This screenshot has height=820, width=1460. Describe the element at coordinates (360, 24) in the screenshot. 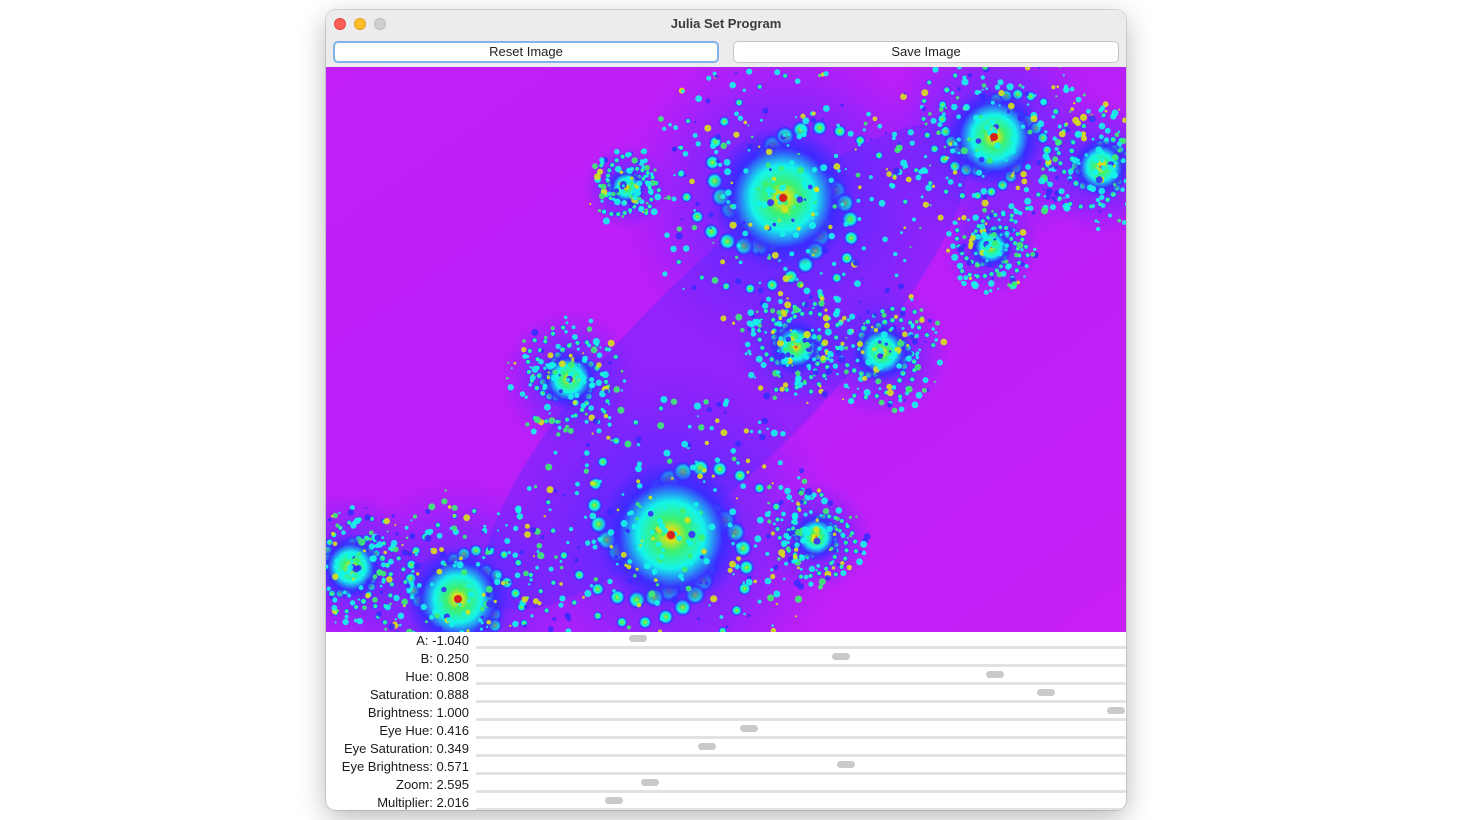

I see `minimize-window-button` at that location.